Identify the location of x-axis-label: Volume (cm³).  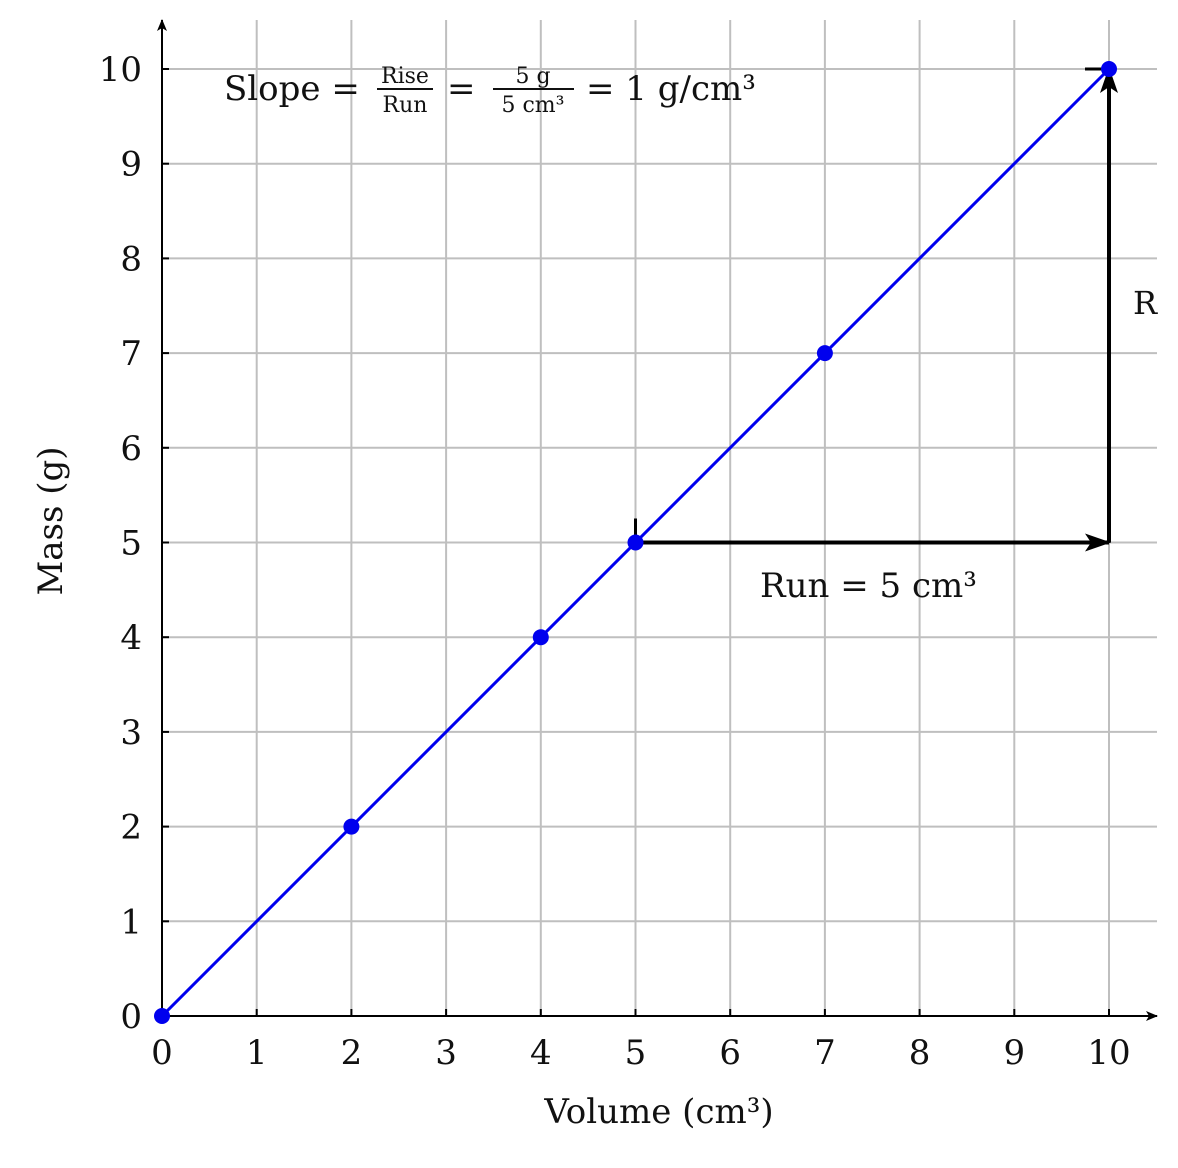
(658, 1112).